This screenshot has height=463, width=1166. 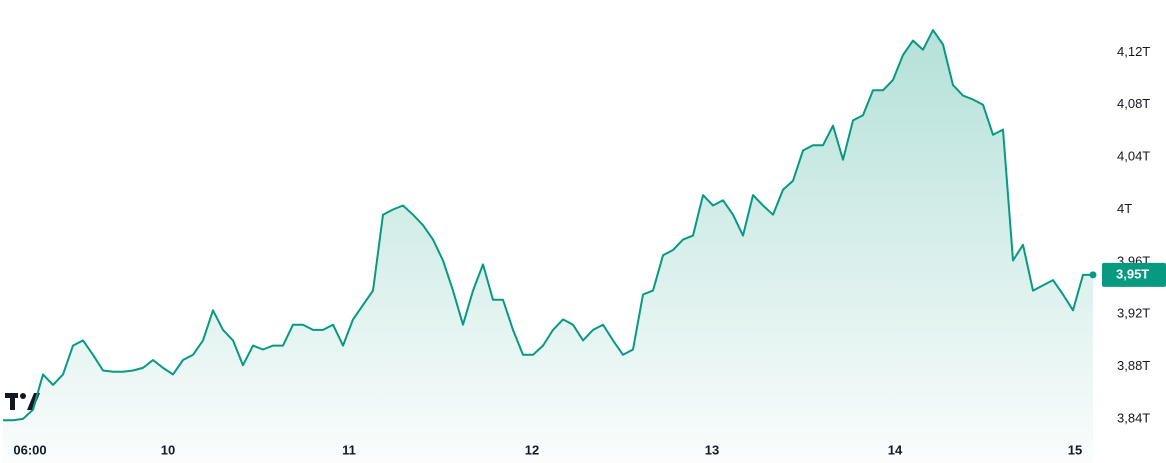 I want to click on y-tick-label: 4,12T, so click(x=1133, y=51).